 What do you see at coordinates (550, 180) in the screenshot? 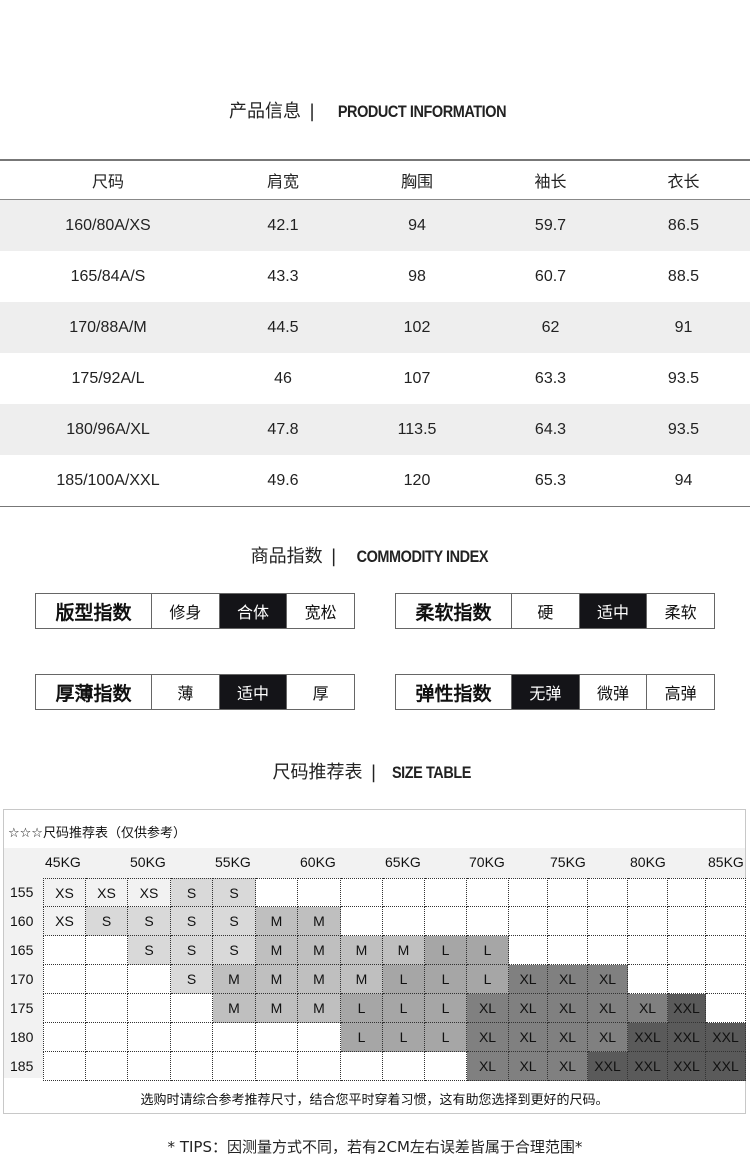
I see `header-sleeve: 袖长` at bounding box center [550, 180].